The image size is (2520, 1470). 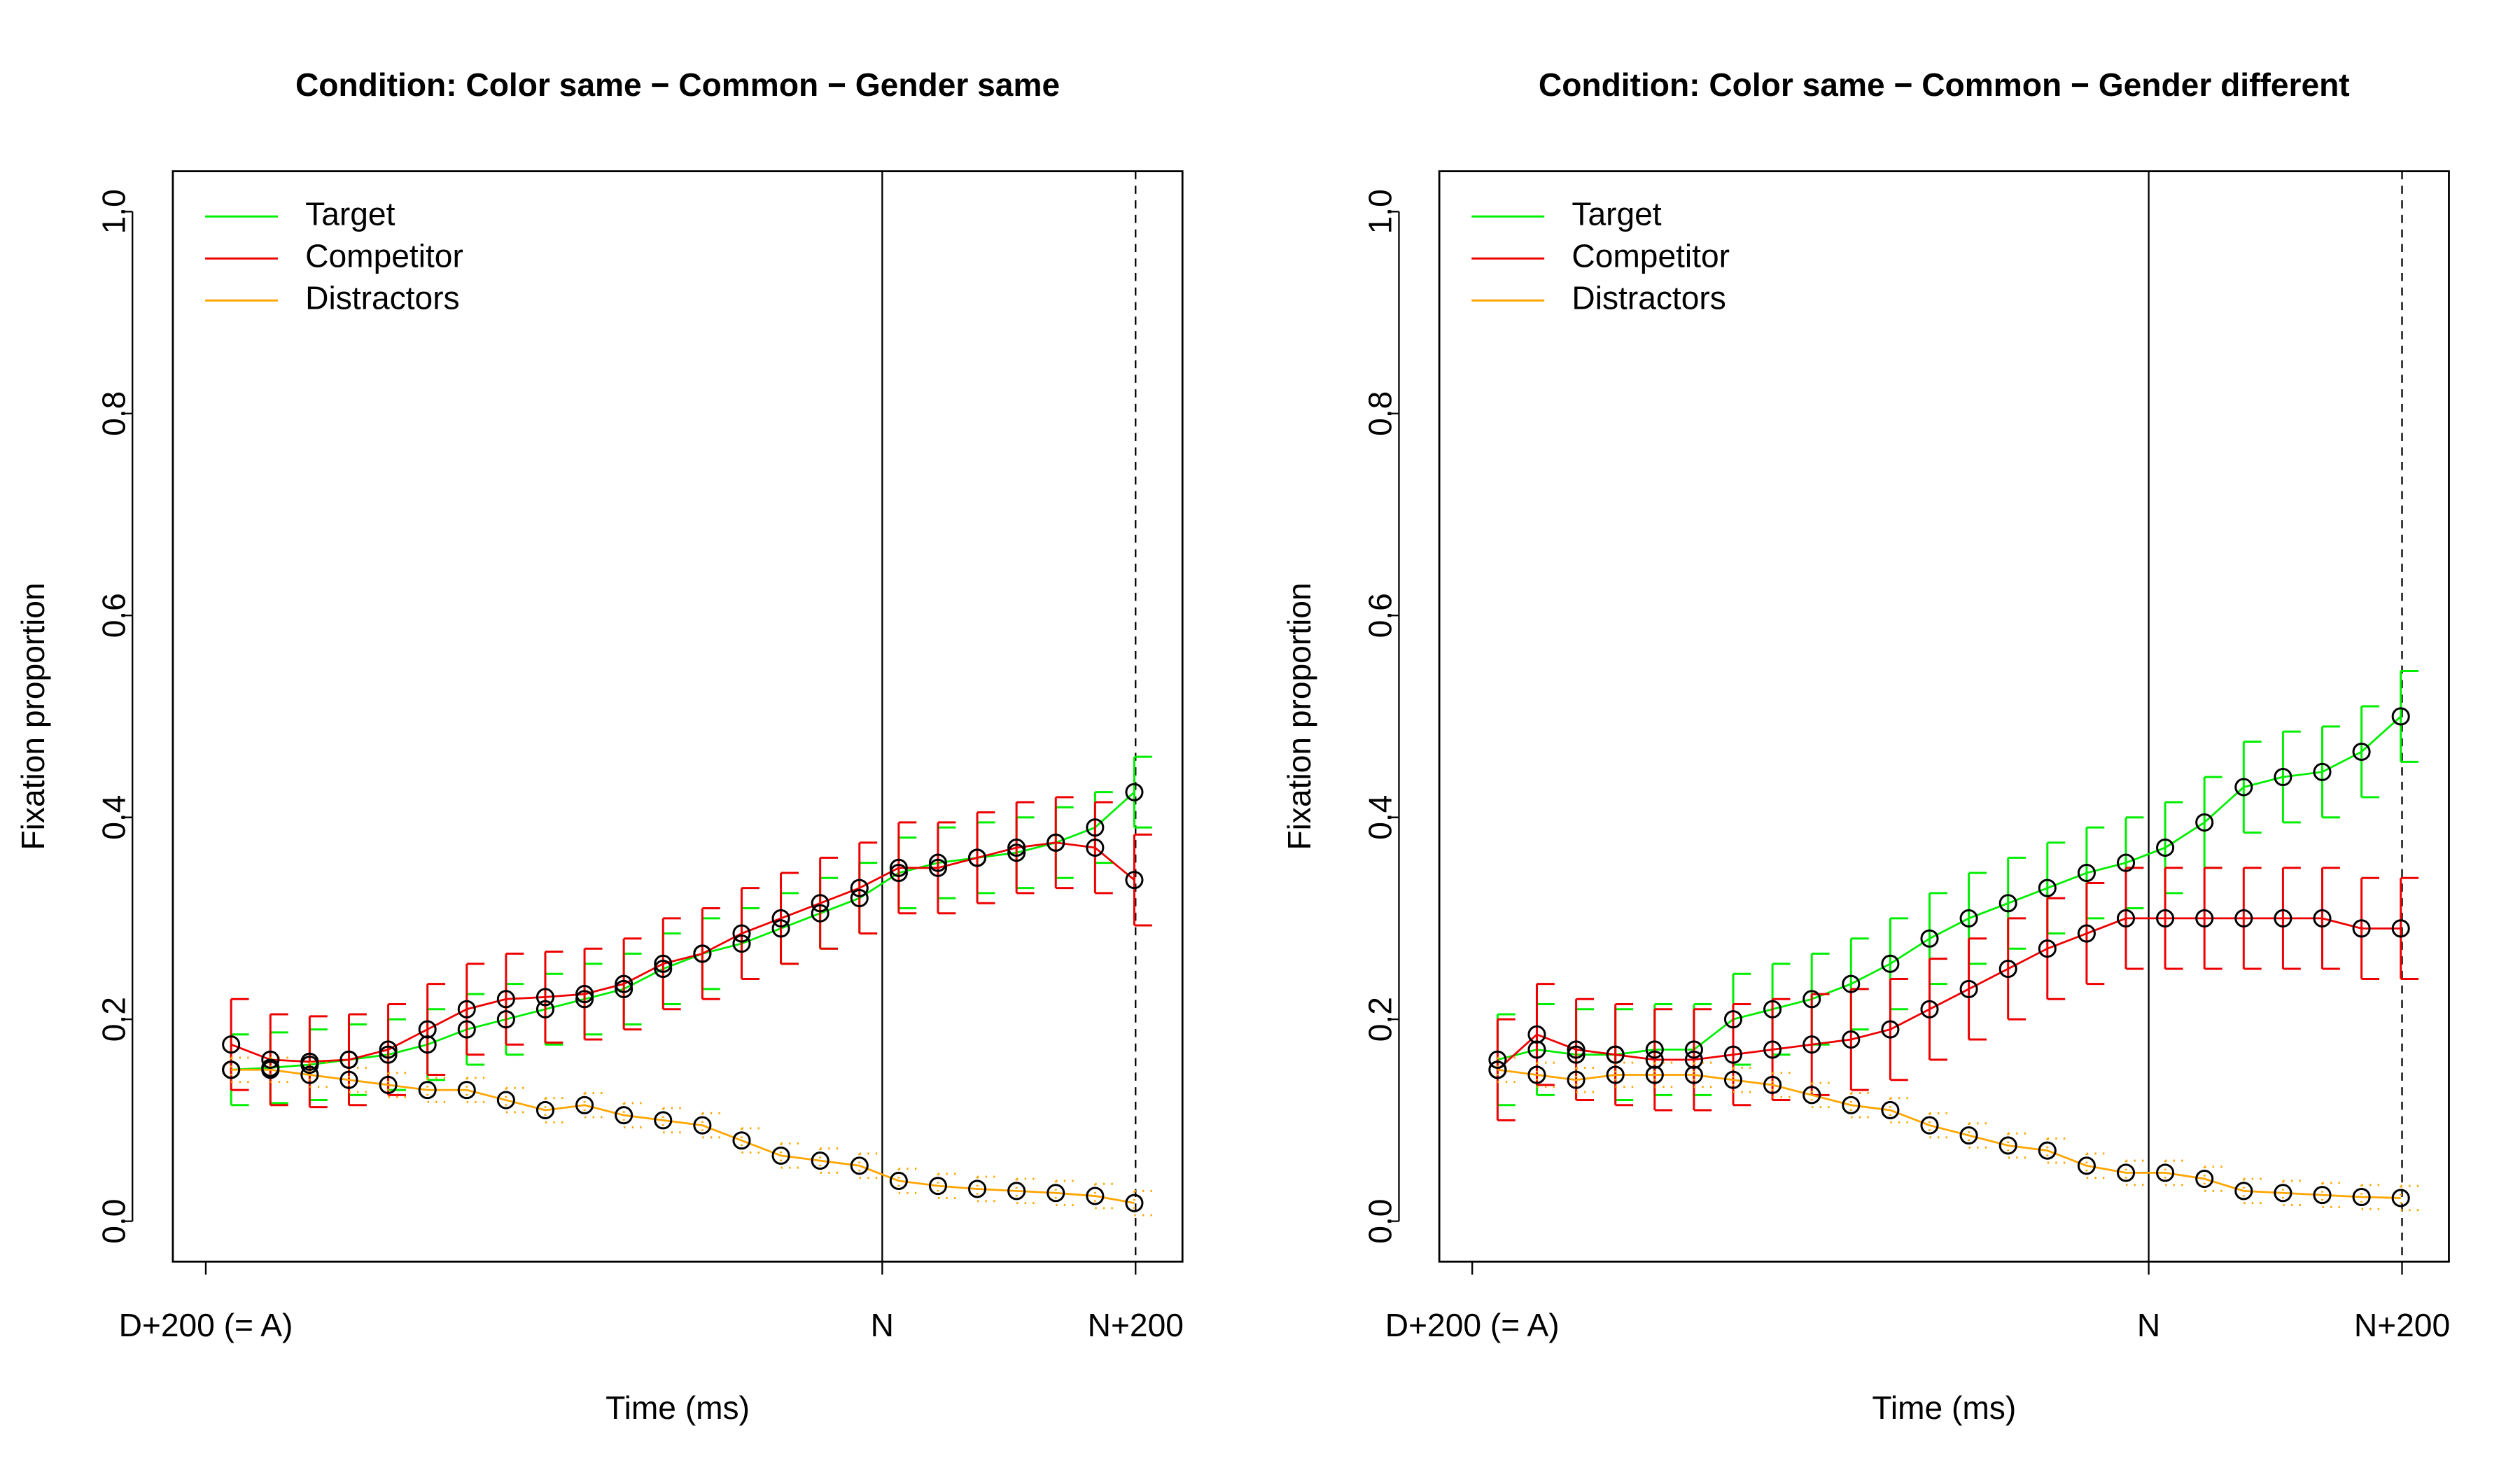 I want to click on y-axis-label: Fixation proportion, so click(x=1299, y=716).